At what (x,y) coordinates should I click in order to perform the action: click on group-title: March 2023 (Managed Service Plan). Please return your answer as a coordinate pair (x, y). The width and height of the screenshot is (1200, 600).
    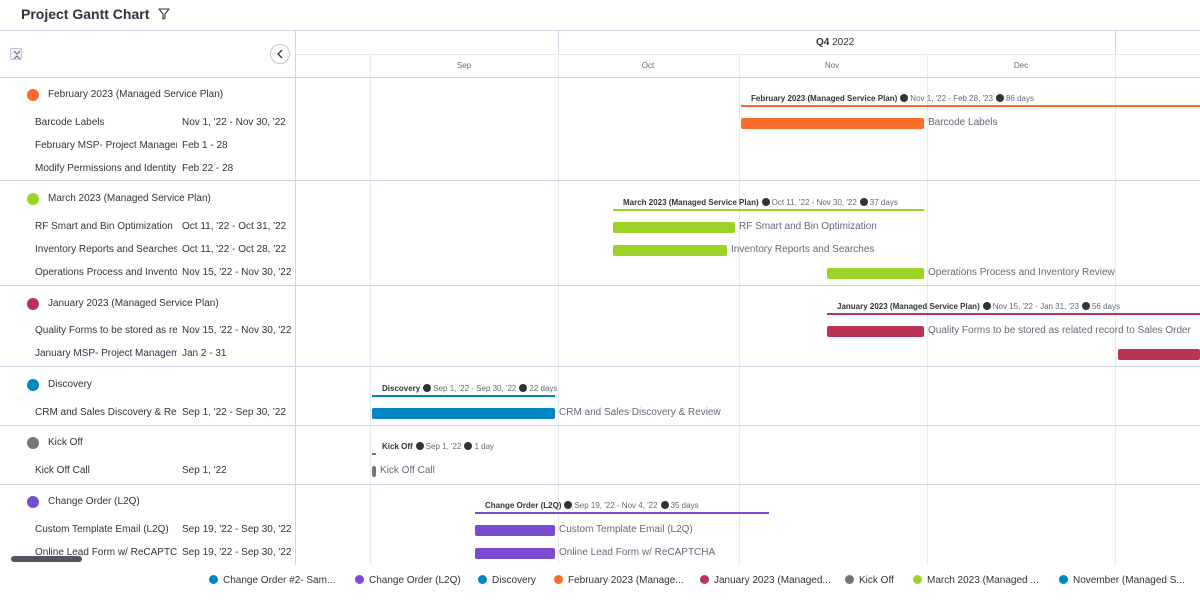
    Looking at the image, I should click on (129, 198).